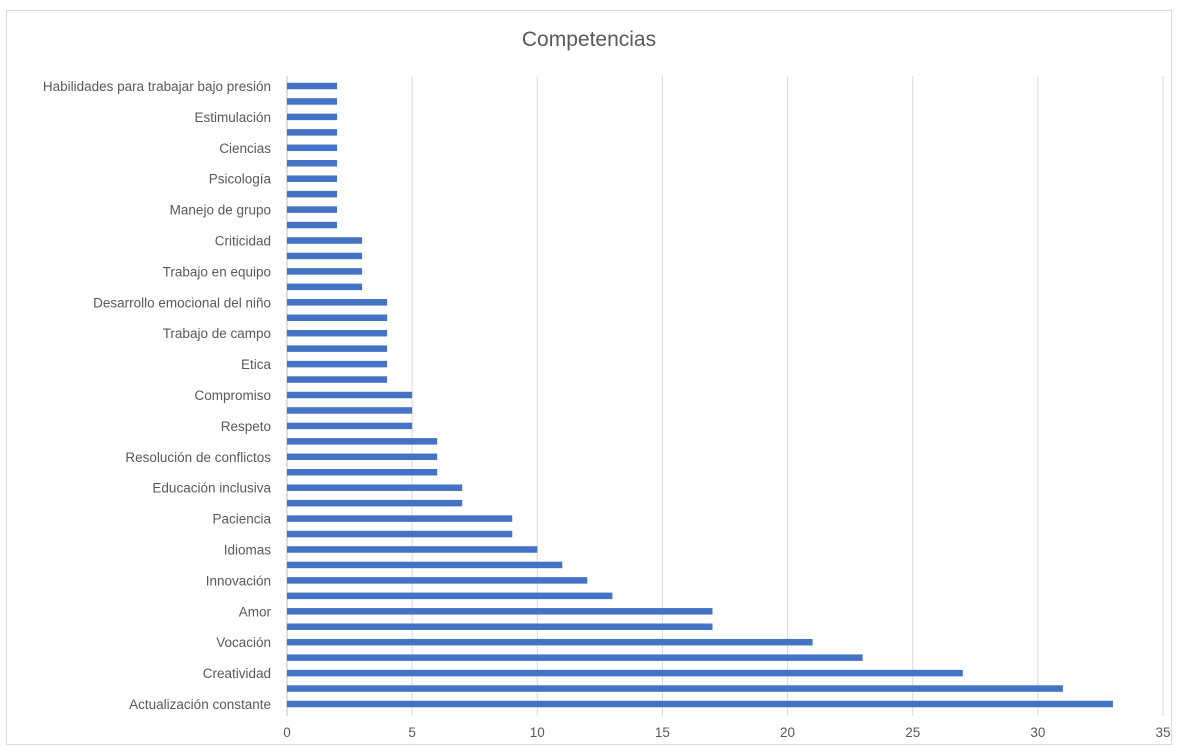 This screenshot has width=1178, height=747. Describe the element at coordinates (238, 580) in the screenshot. I see `category-label: Innovación` at that location.